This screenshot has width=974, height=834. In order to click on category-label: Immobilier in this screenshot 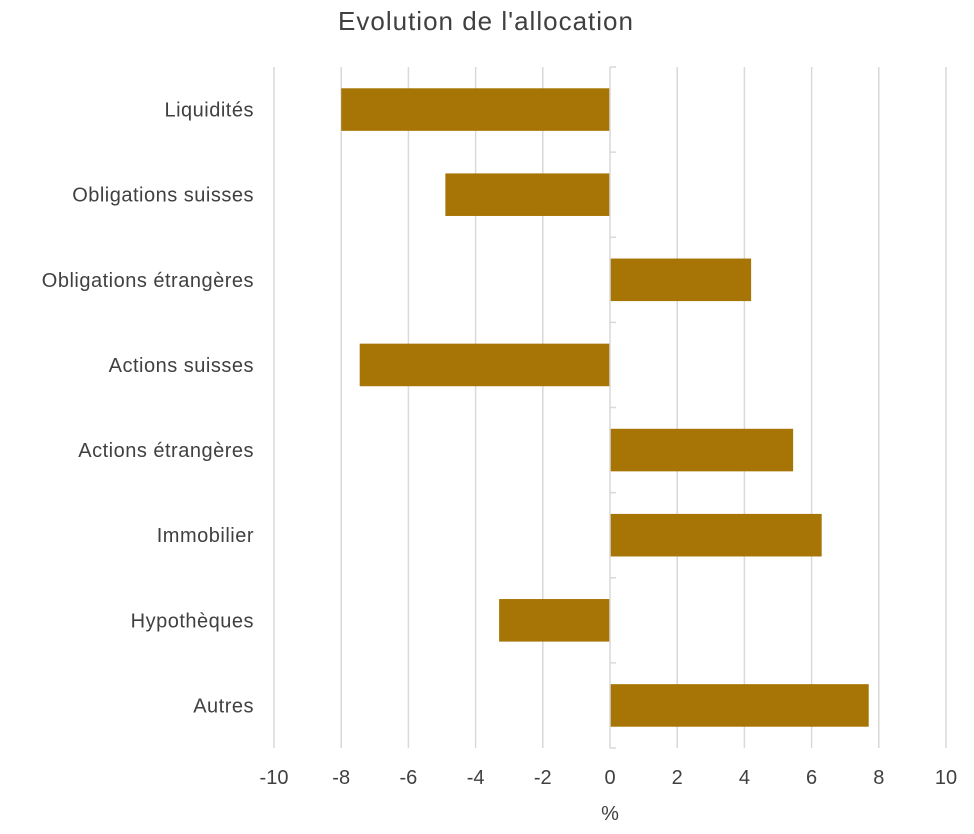, I will do `click(205, 536)`.